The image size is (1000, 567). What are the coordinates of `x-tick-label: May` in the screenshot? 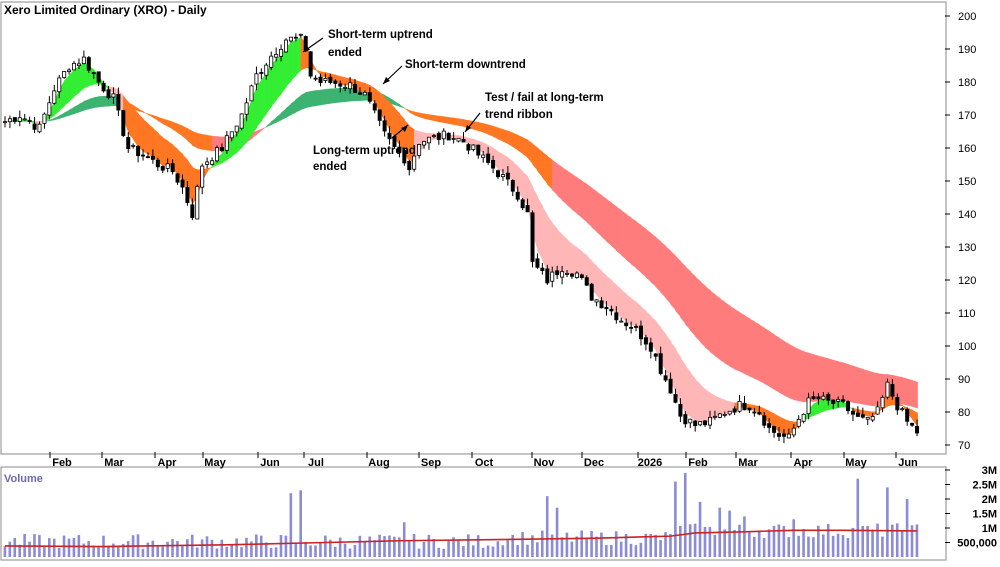 It's located at (215, 463).